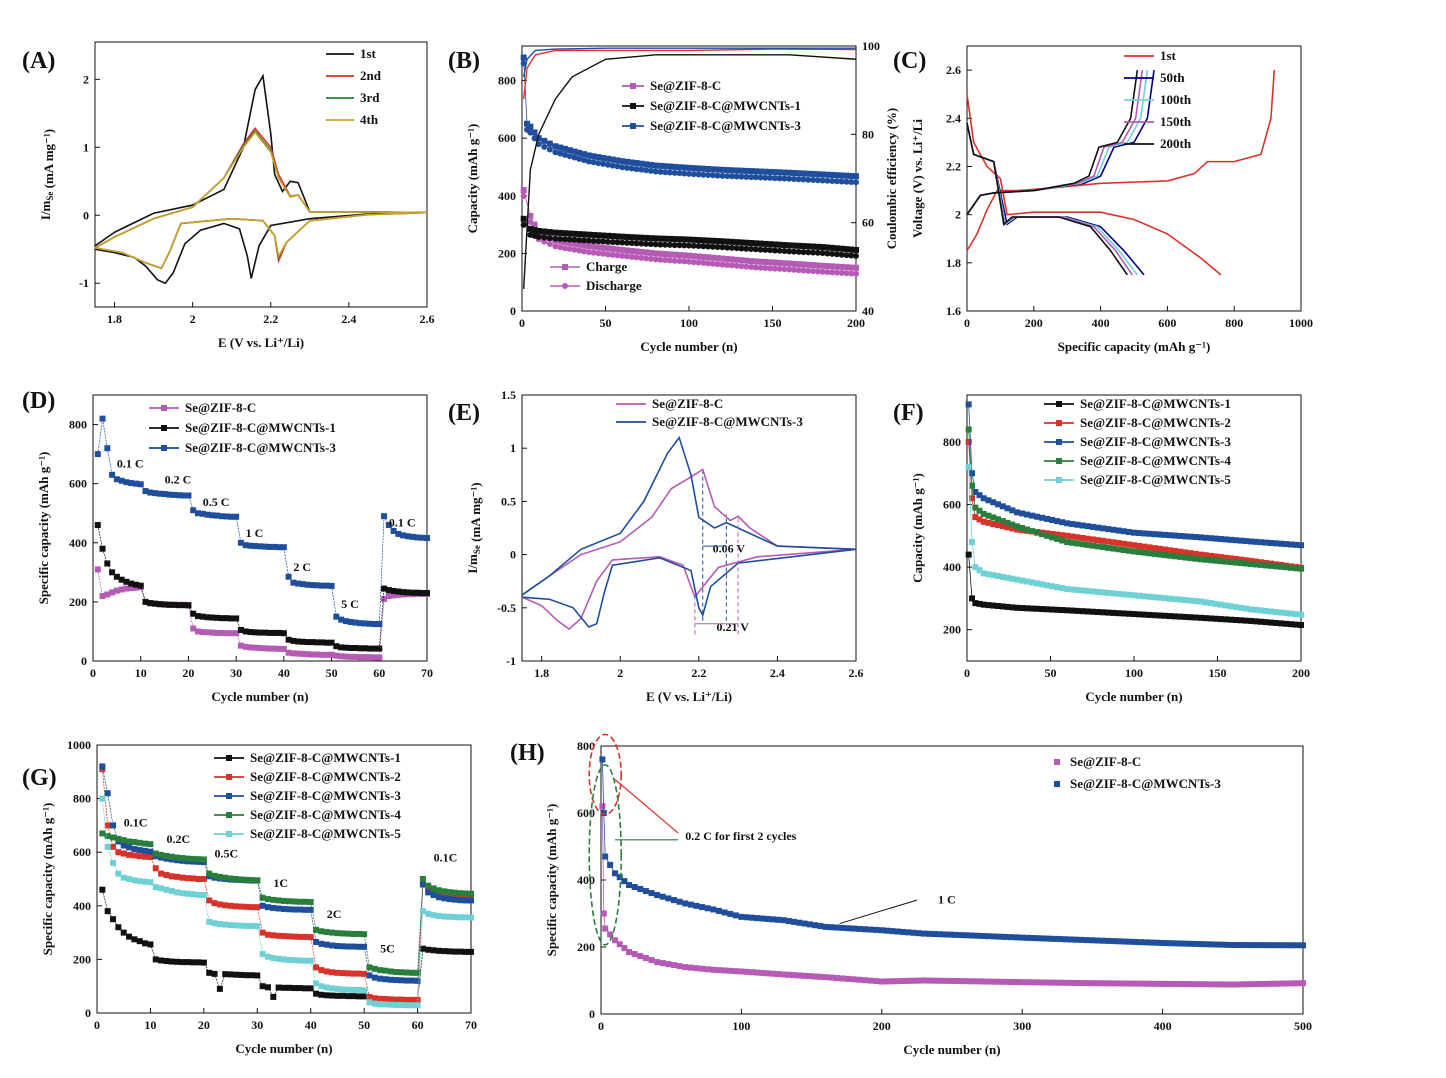 This screenshot has width=1446, height=1078. Describe the element at coordinates (193, 319) in the screenshot. I see `x-tick-label: 2` at that location.